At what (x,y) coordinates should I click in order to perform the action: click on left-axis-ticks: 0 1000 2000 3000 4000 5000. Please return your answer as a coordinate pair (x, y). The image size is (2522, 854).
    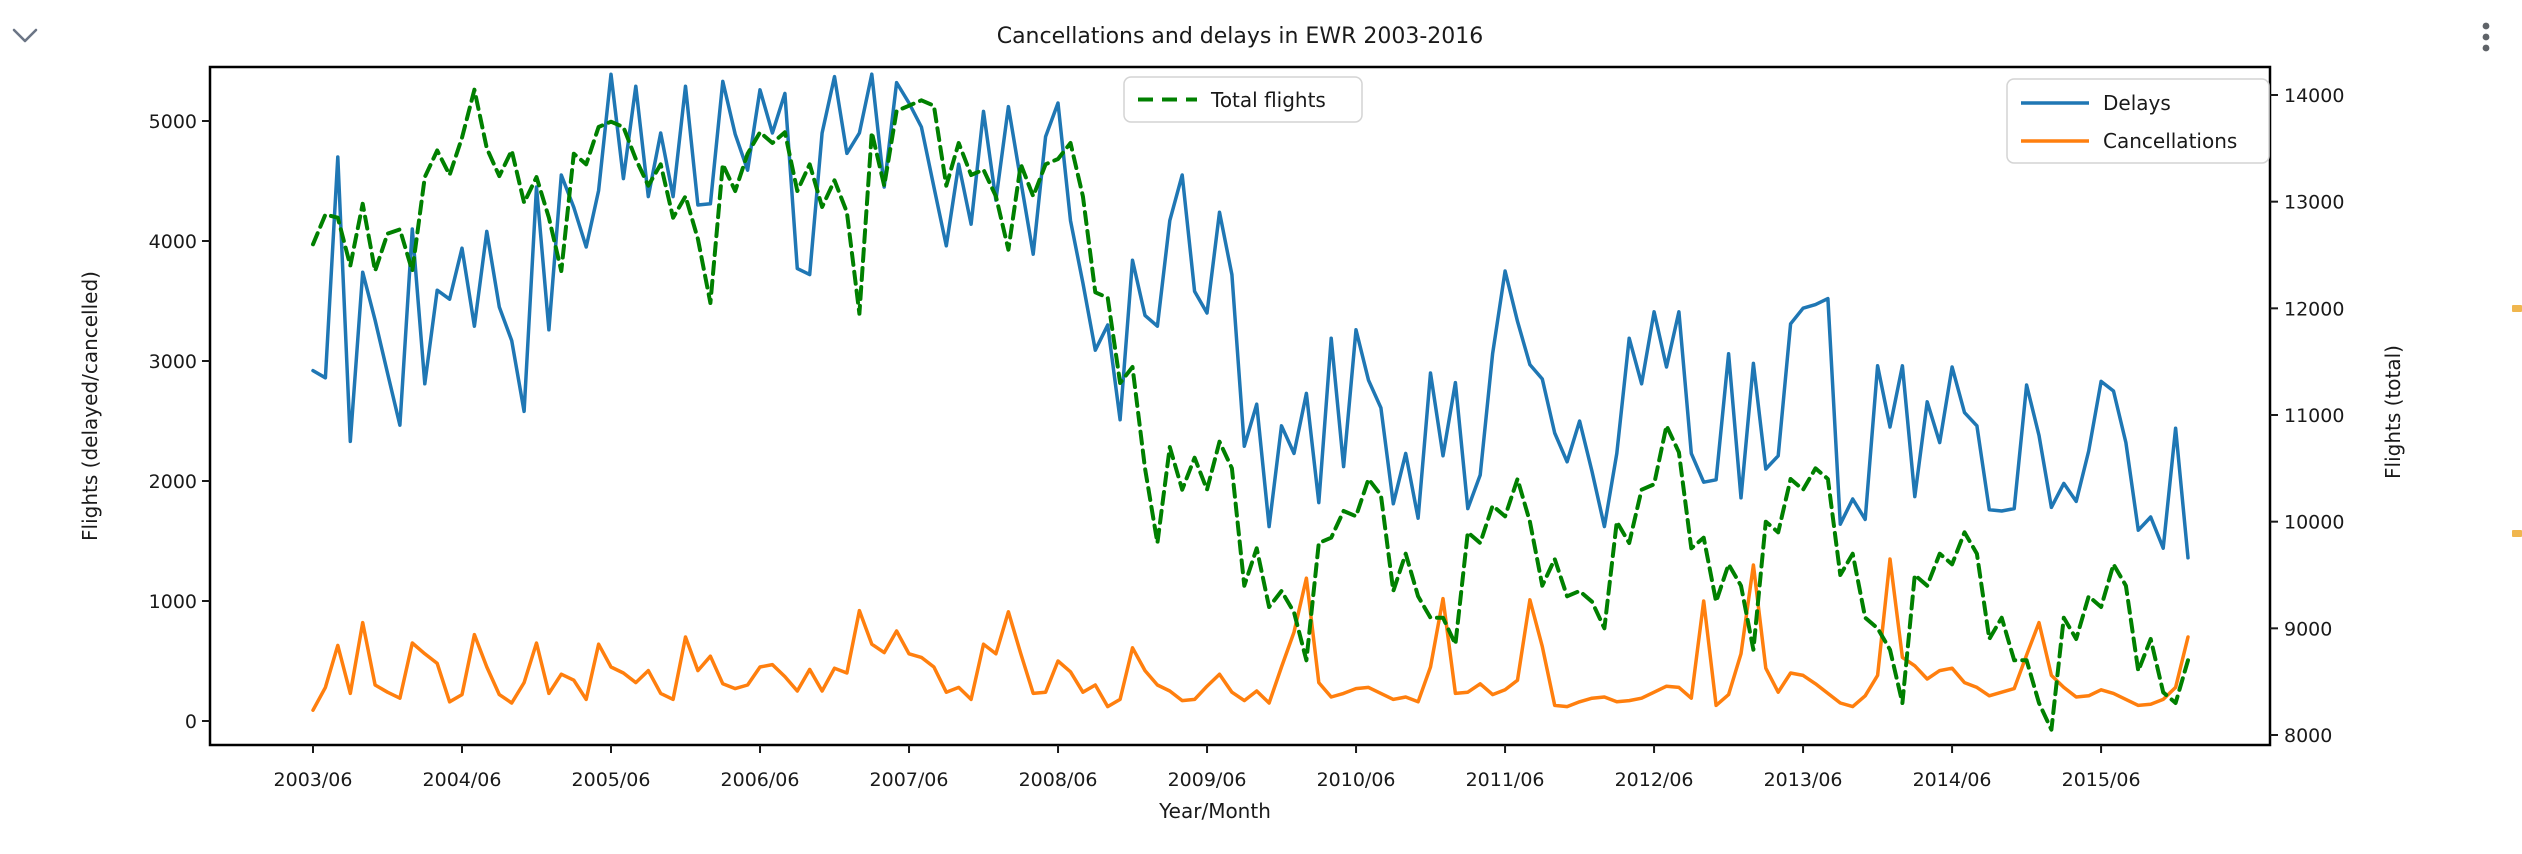
    Looking at the image, I should click on (179, 422).